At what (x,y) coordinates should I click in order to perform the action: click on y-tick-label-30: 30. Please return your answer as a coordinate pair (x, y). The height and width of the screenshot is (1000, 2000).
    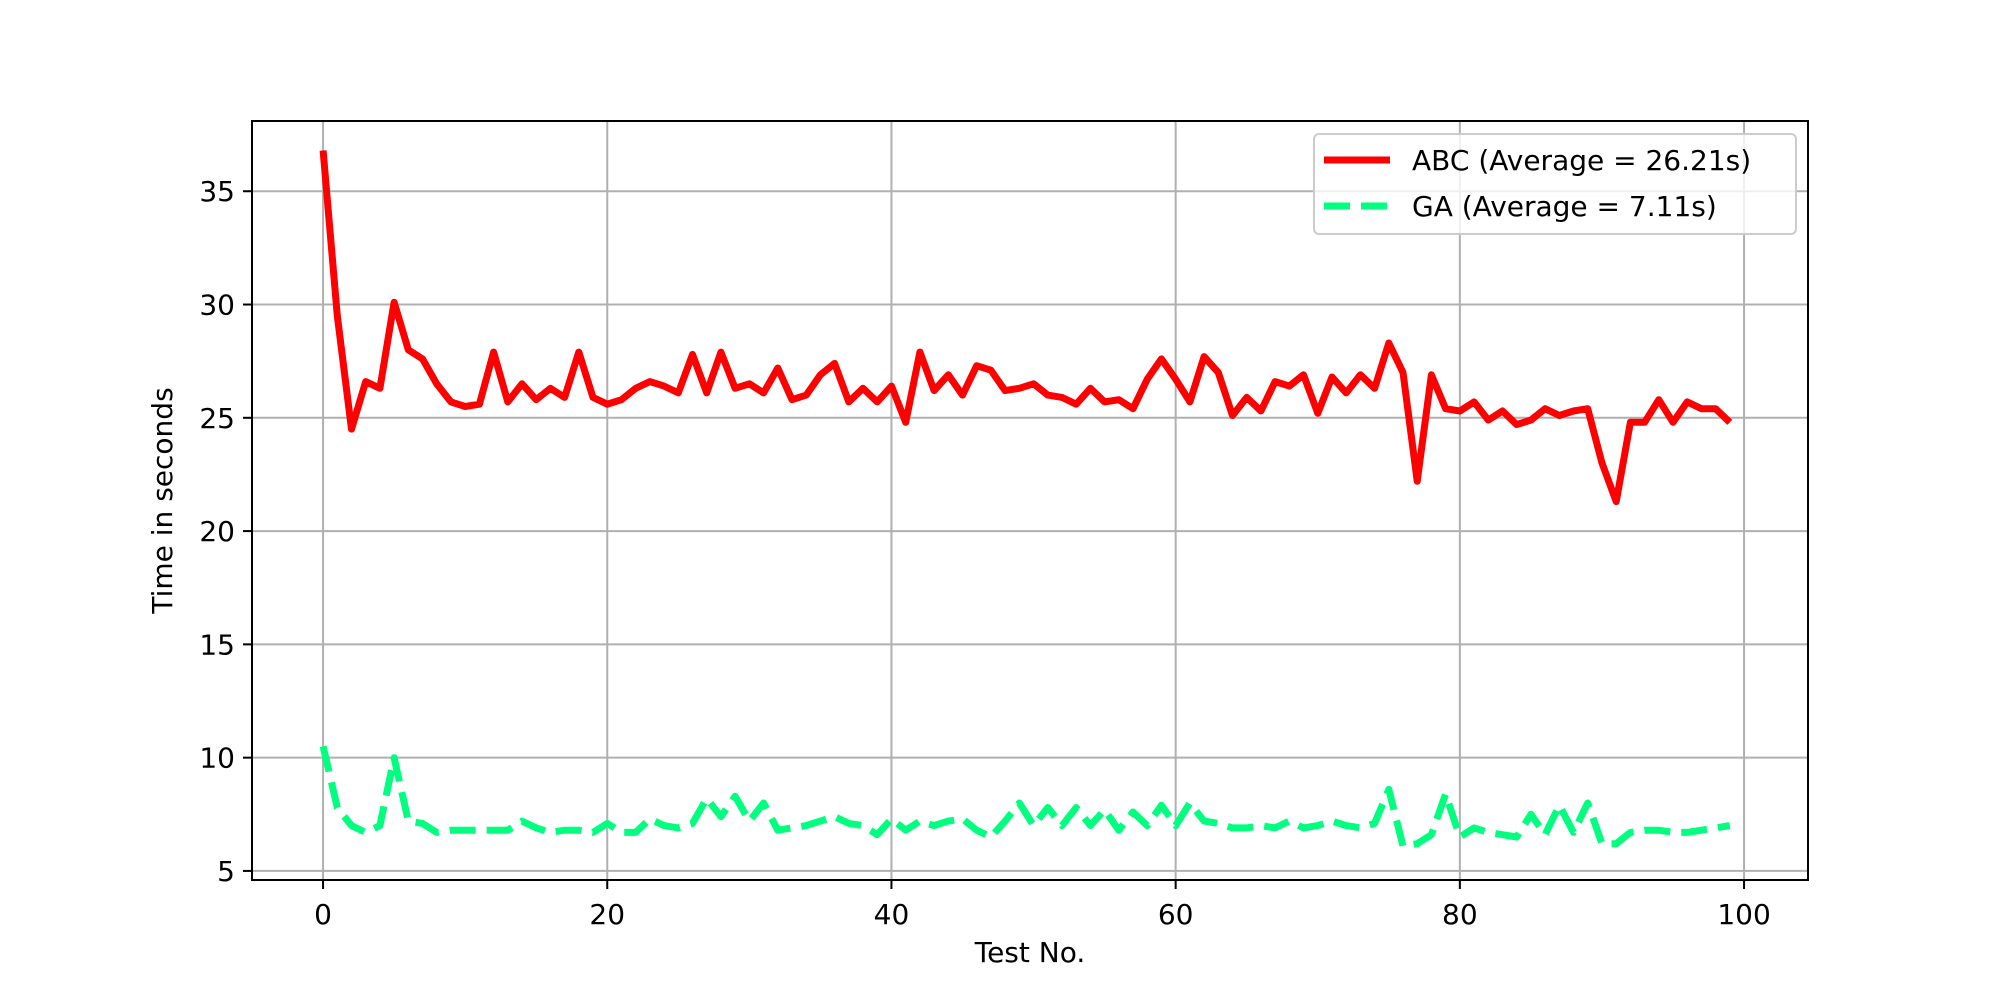
    Looking at the image, I should click on (217, 305).